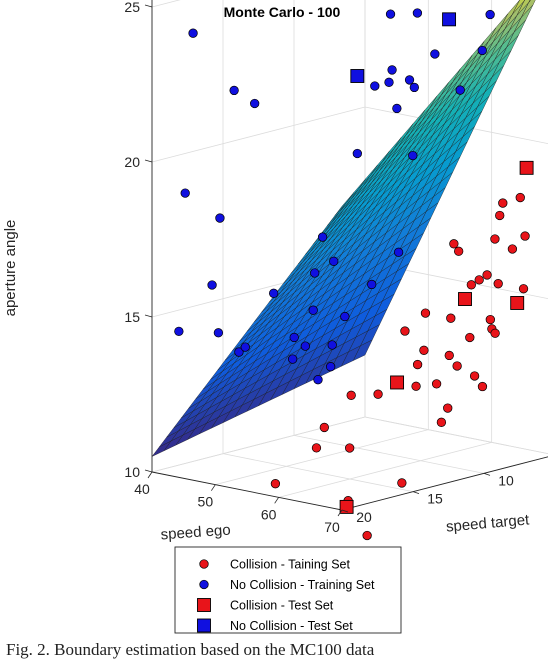 The height and width of the screenshot is (666, 548). Describe the element at coordinates (282, 606) in the screenshot. I see `legend-label: Collision - Test Set` at that location.